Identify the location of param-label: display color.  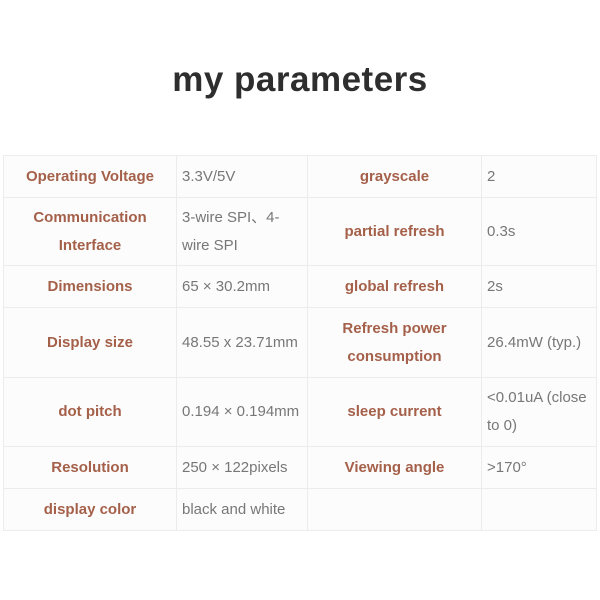
(90, 509).